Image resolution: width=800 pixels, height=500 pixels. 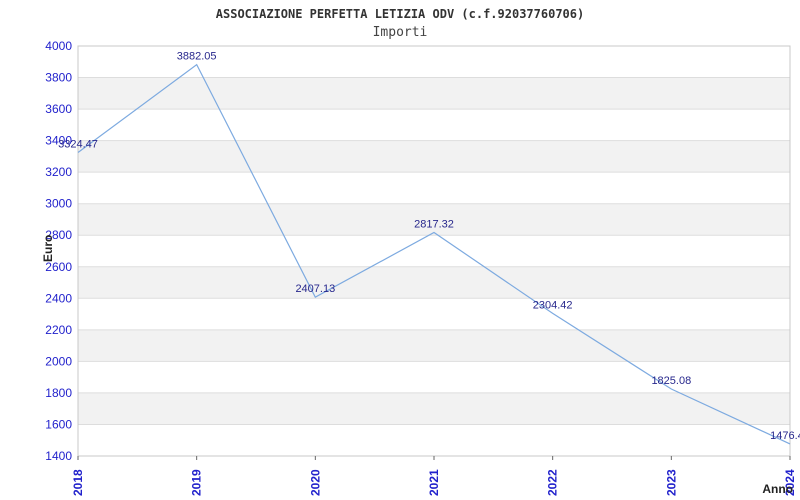 I want to click on data-point-label: 2304.42, so click(x=553, y=305).